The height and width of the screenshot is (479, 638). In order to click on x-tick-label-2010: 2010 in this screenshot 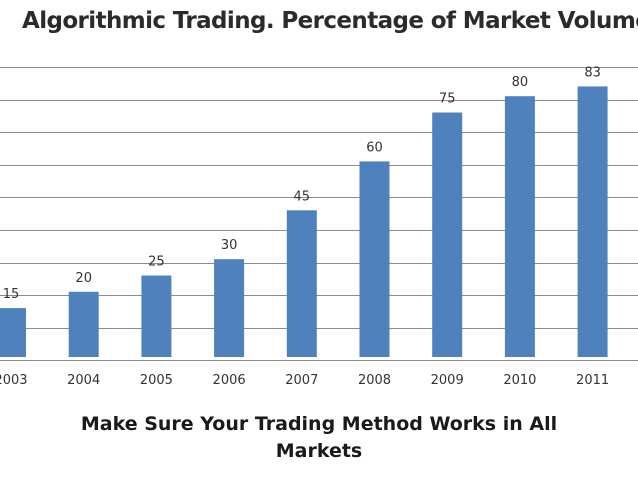, I will do `click(519, 380)`.